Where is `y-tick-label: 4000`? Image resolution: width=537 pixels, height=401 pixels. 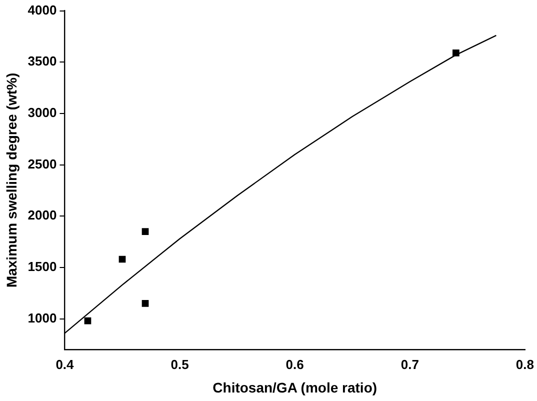
y-tick-label: 4000 is located at coordinates (42, 10).